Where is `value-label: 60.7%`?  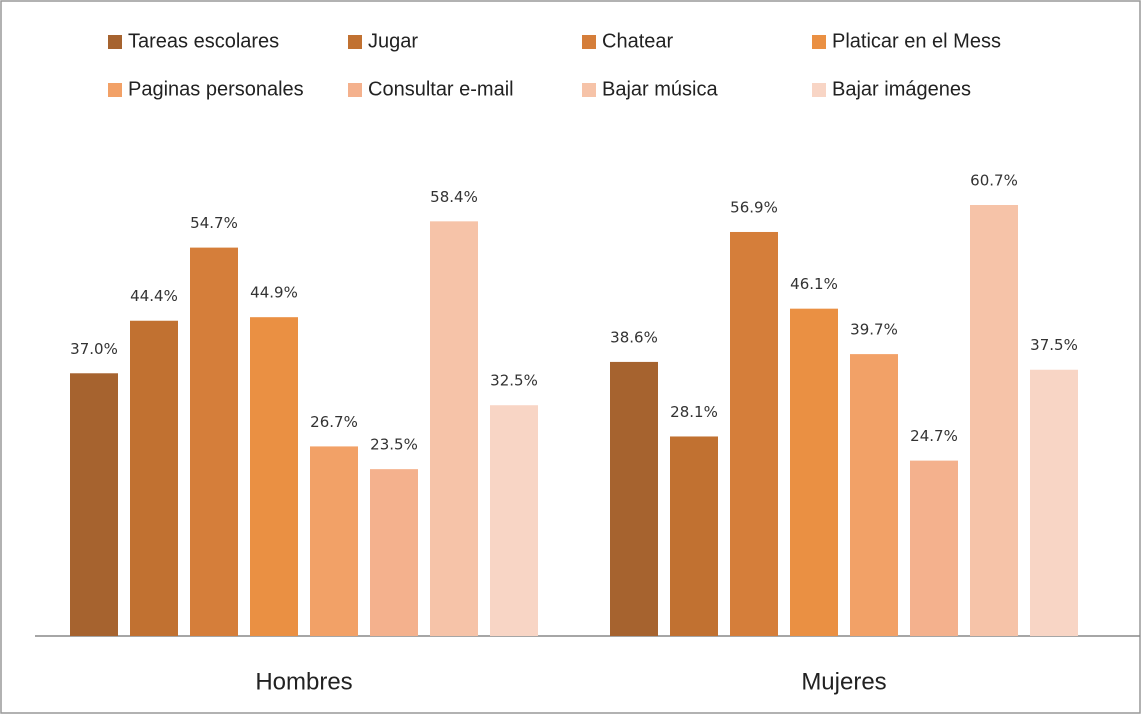
value-label: 60.7% is located at coordinates (994, 181).